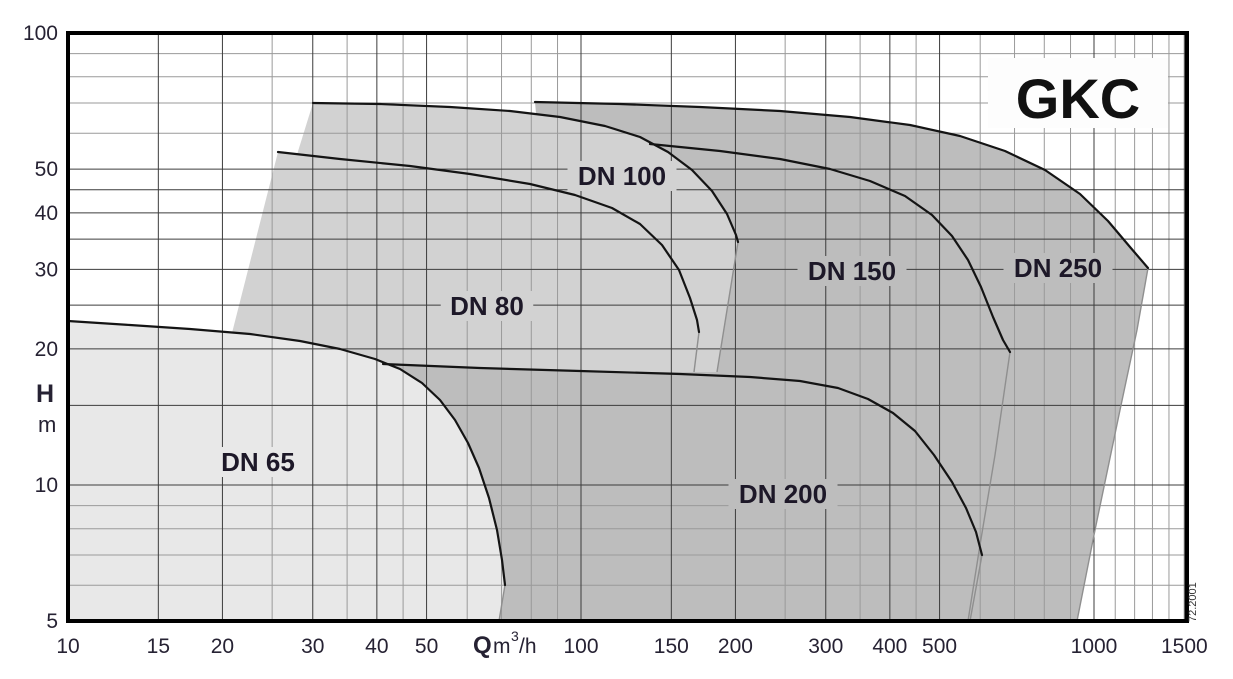 The height and width of the screenshot is (679, 1233). I want to click on x-tick-label-20: 20, so click(222, 646).